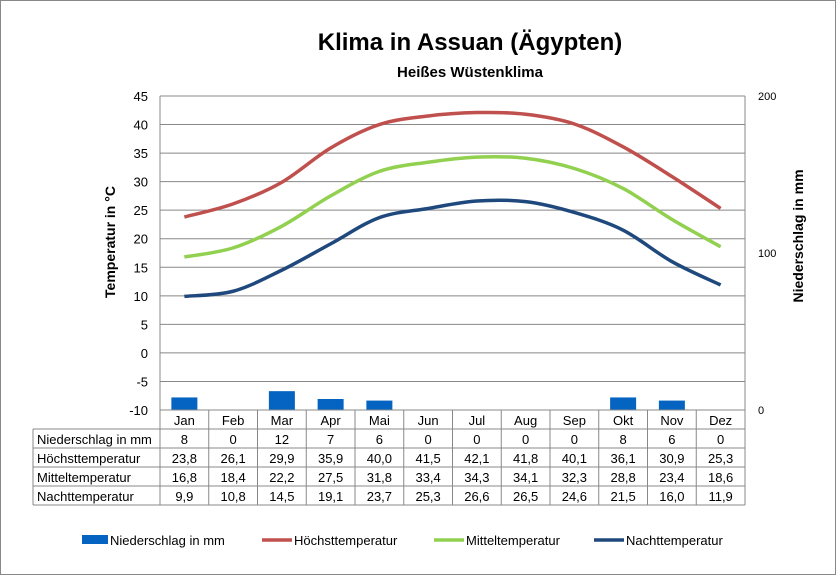 This screenshot has height=575, width=836. What do you see at coordinates (574, 420) in the screenshot?
I see `x-tick-label: Sep` at bounding box center [574, 420].